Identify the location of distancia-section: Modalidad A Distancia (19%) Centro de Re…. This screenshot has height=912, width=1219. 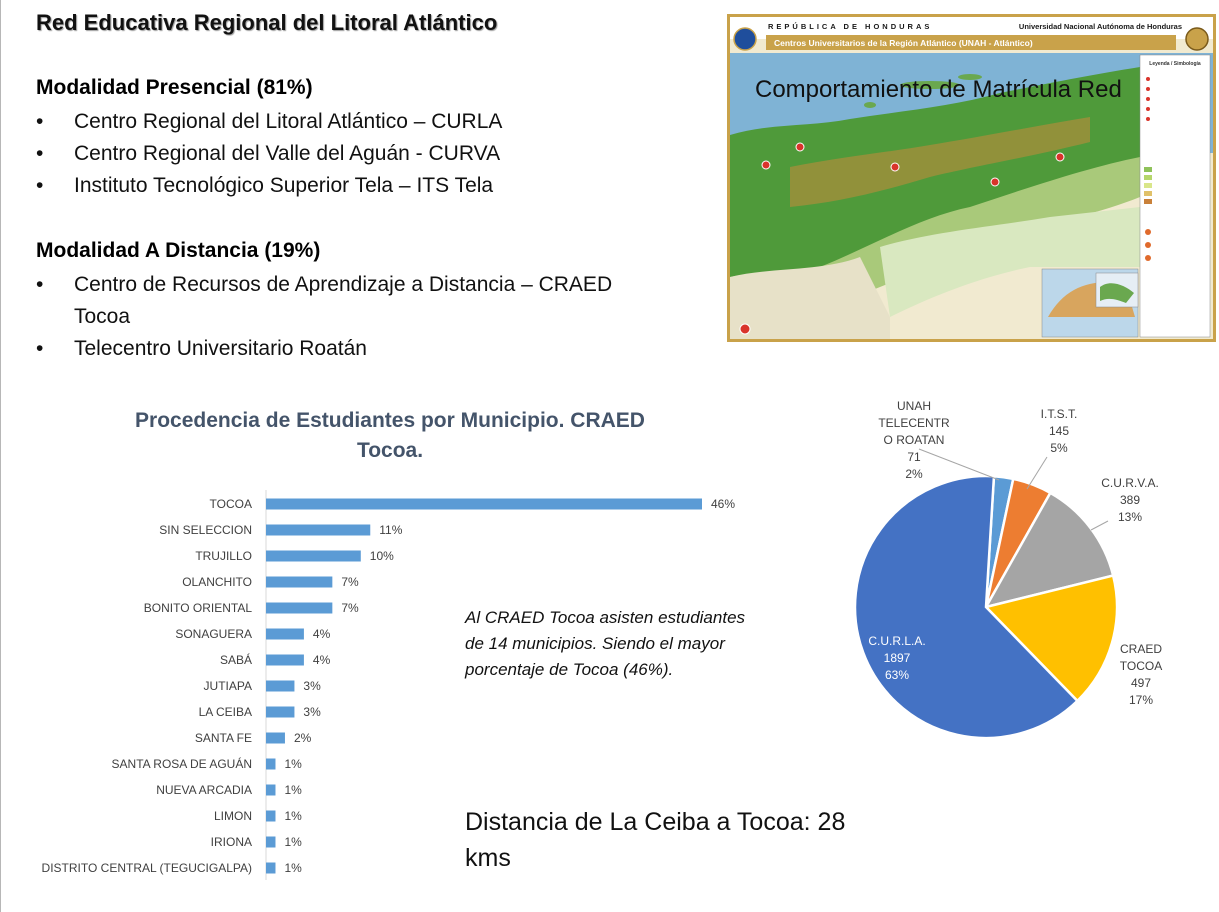
(335, 301).